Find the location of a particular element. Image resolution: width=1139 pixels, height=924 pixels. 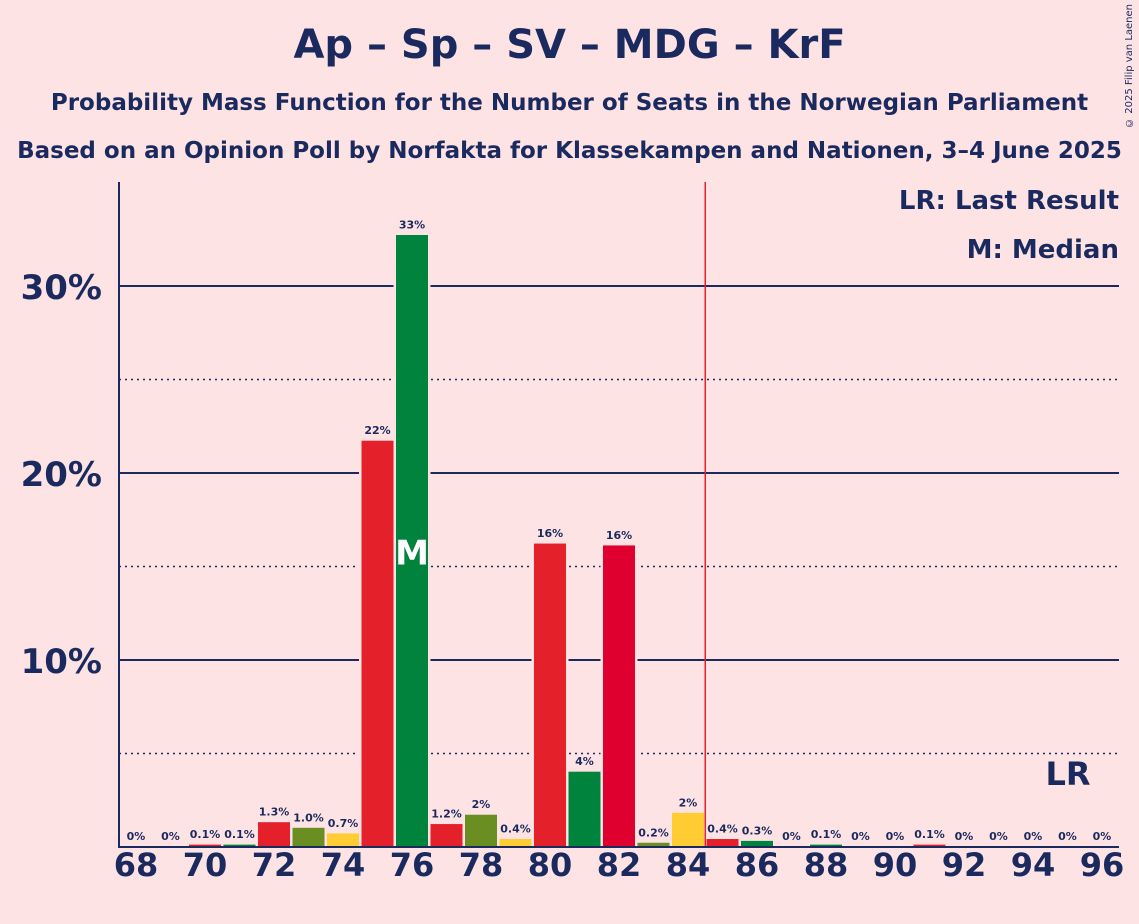

x-tick-label: 96 is located at coordinates (1102, 865).